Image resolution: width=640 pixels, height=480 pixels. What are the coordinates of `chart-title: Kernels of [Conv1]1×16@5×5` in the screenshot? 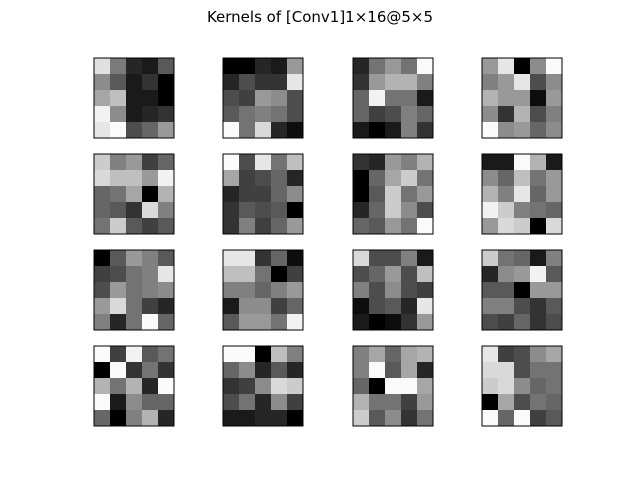 It's located at (320, 17).